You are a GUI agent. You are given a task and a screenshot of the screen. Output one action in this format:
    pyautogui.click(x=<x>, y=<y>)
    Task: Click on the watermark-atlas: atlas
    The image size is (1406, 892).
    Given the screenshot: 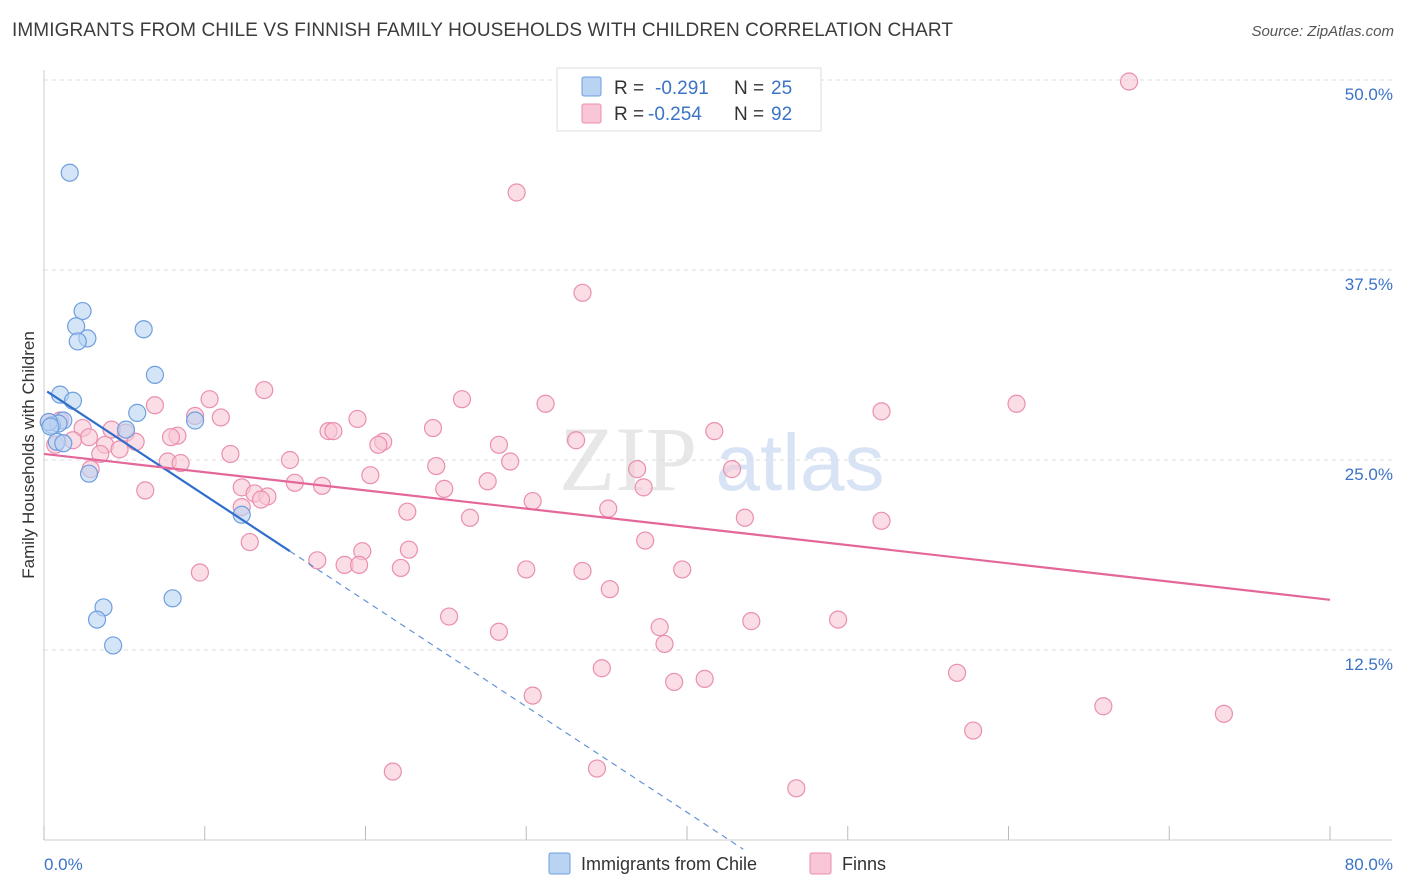 What is the action you would take?
    pyautogui.click(x=800, y=462)
    